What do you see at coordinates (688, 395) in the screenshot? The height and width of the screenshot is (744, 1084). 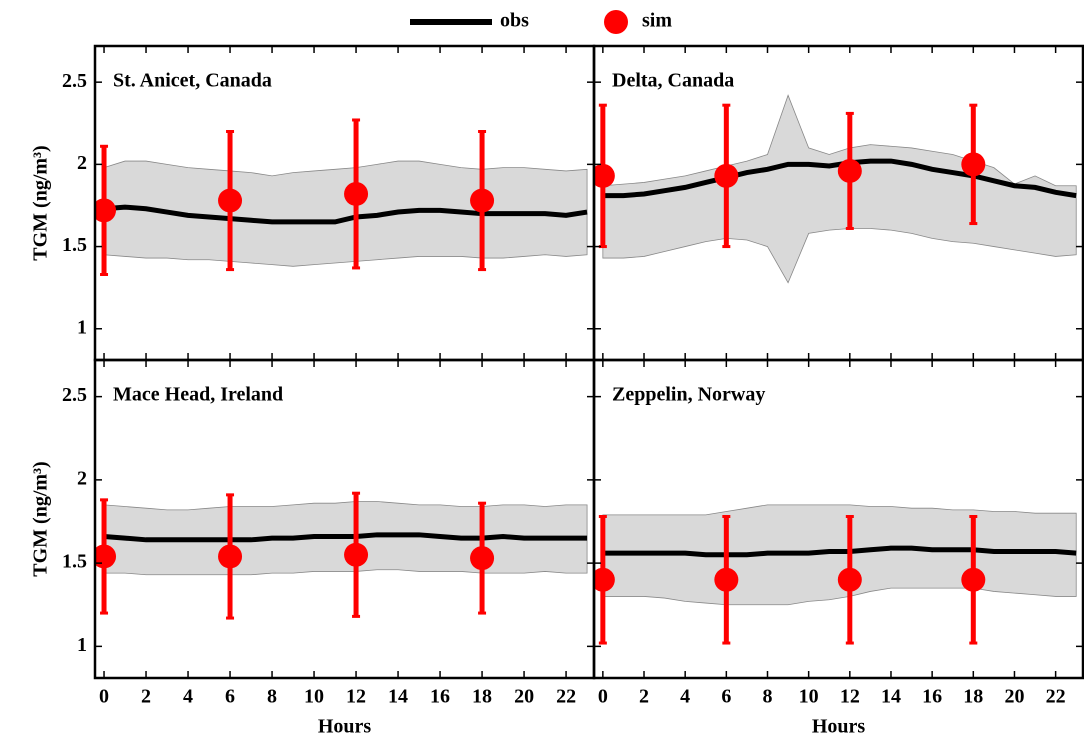 I see `panel-title: Zeppelin, Norway` at bounding box center [688, 395].